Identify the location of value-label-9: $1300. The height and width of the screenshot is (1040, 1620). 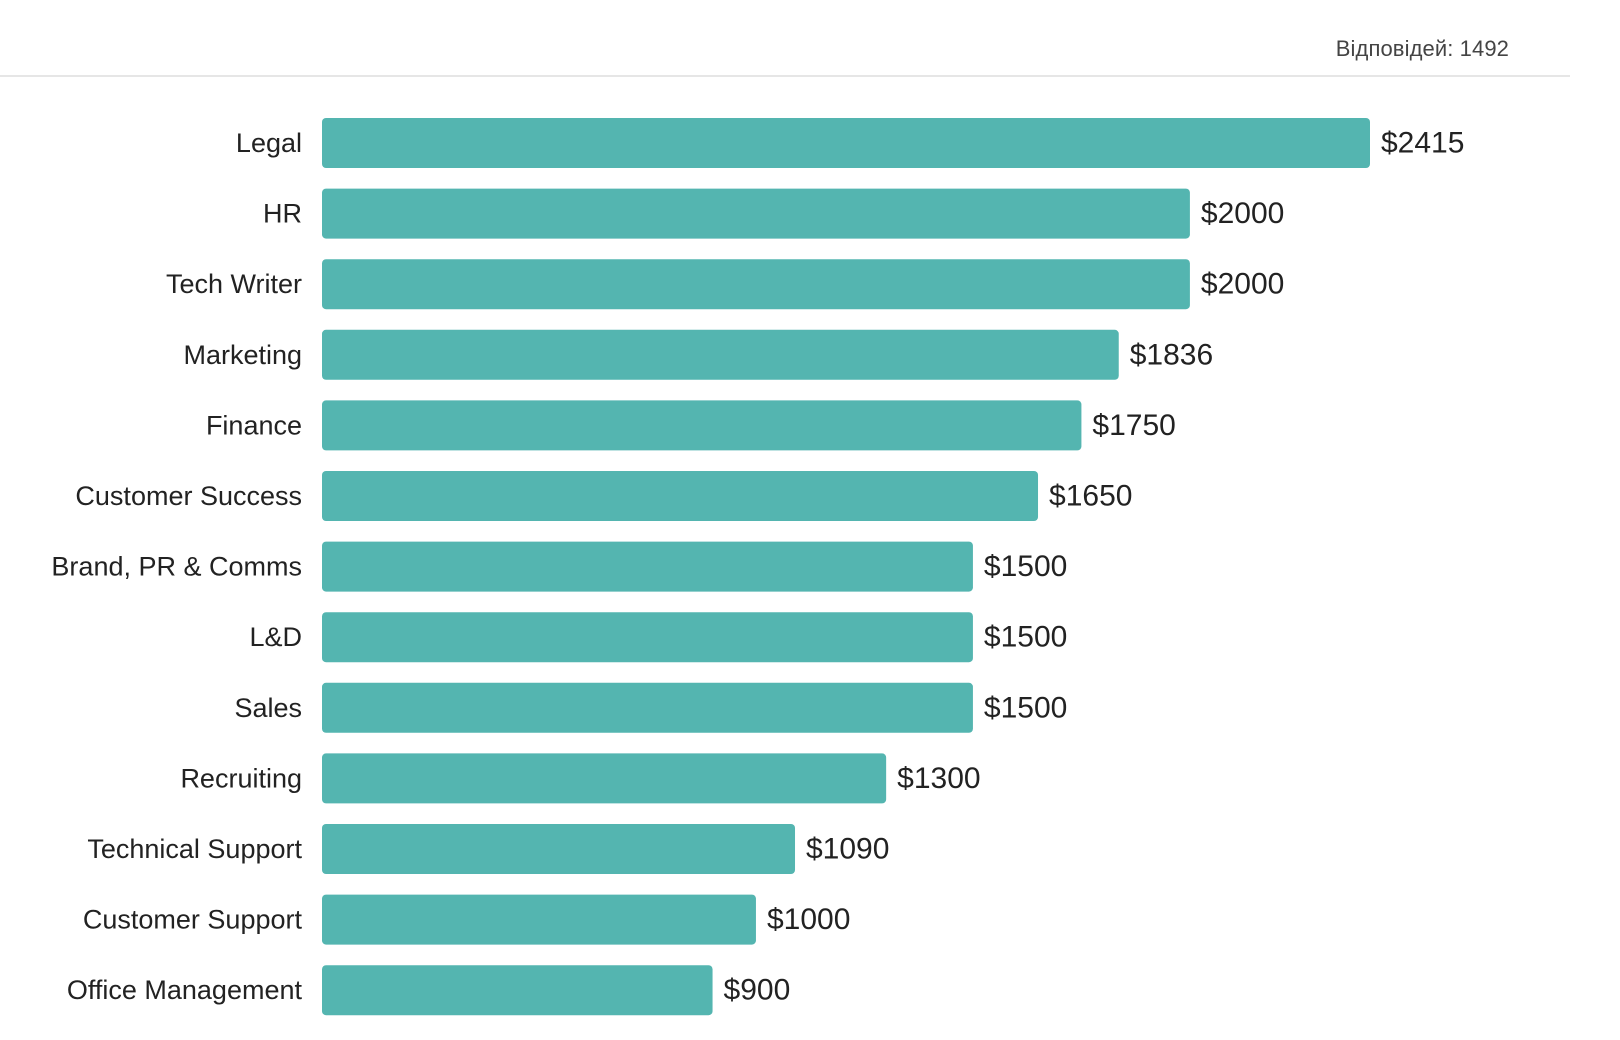
(938, 778).